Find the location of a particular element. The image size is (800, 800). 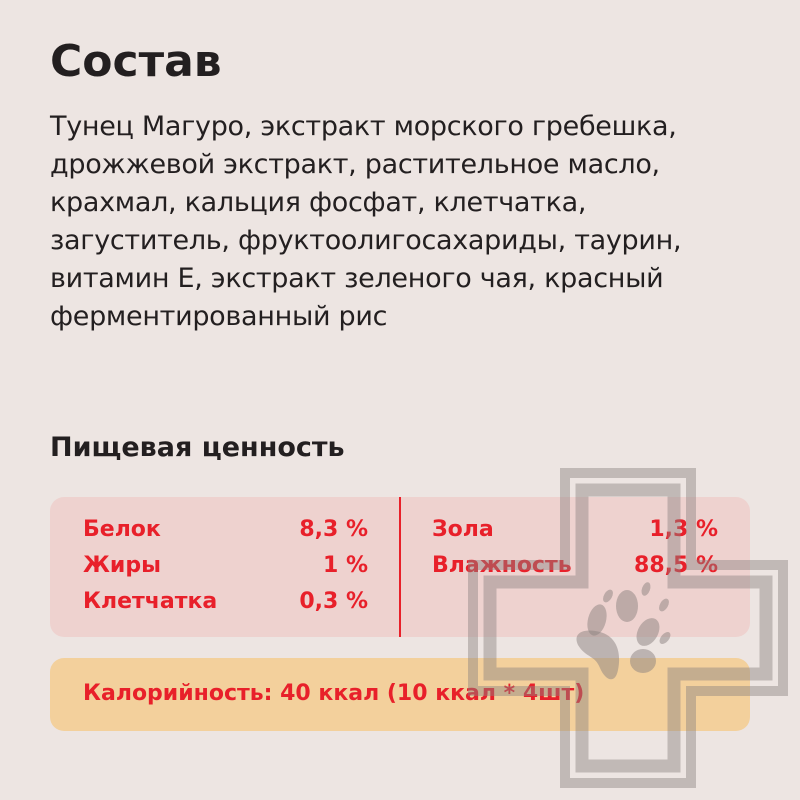

nutrient-label: Белок is located at coordinates (122, 529).